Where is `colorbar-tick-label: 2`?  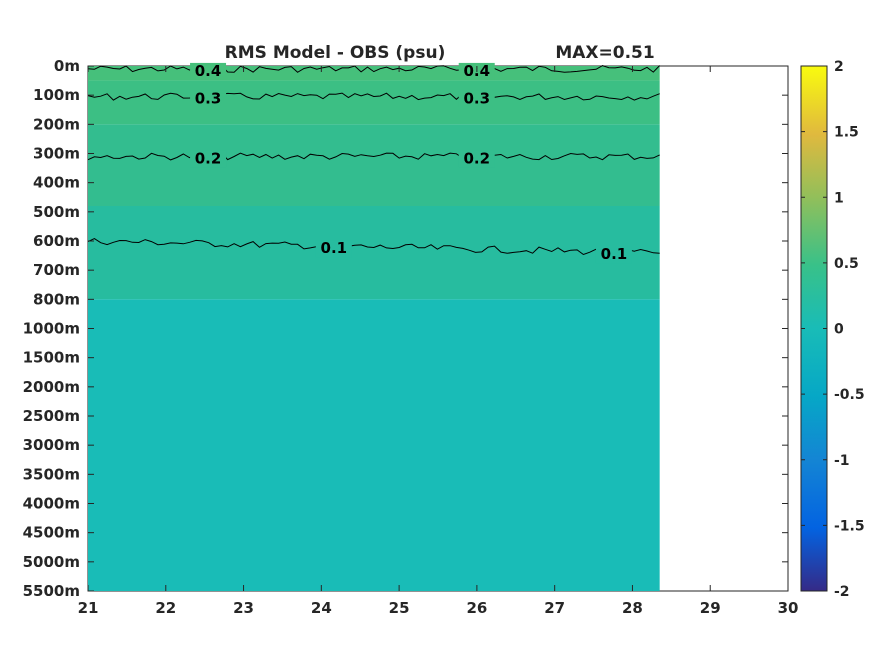 colorbar-tick-label: 2 is located at coordinates (839, 67).